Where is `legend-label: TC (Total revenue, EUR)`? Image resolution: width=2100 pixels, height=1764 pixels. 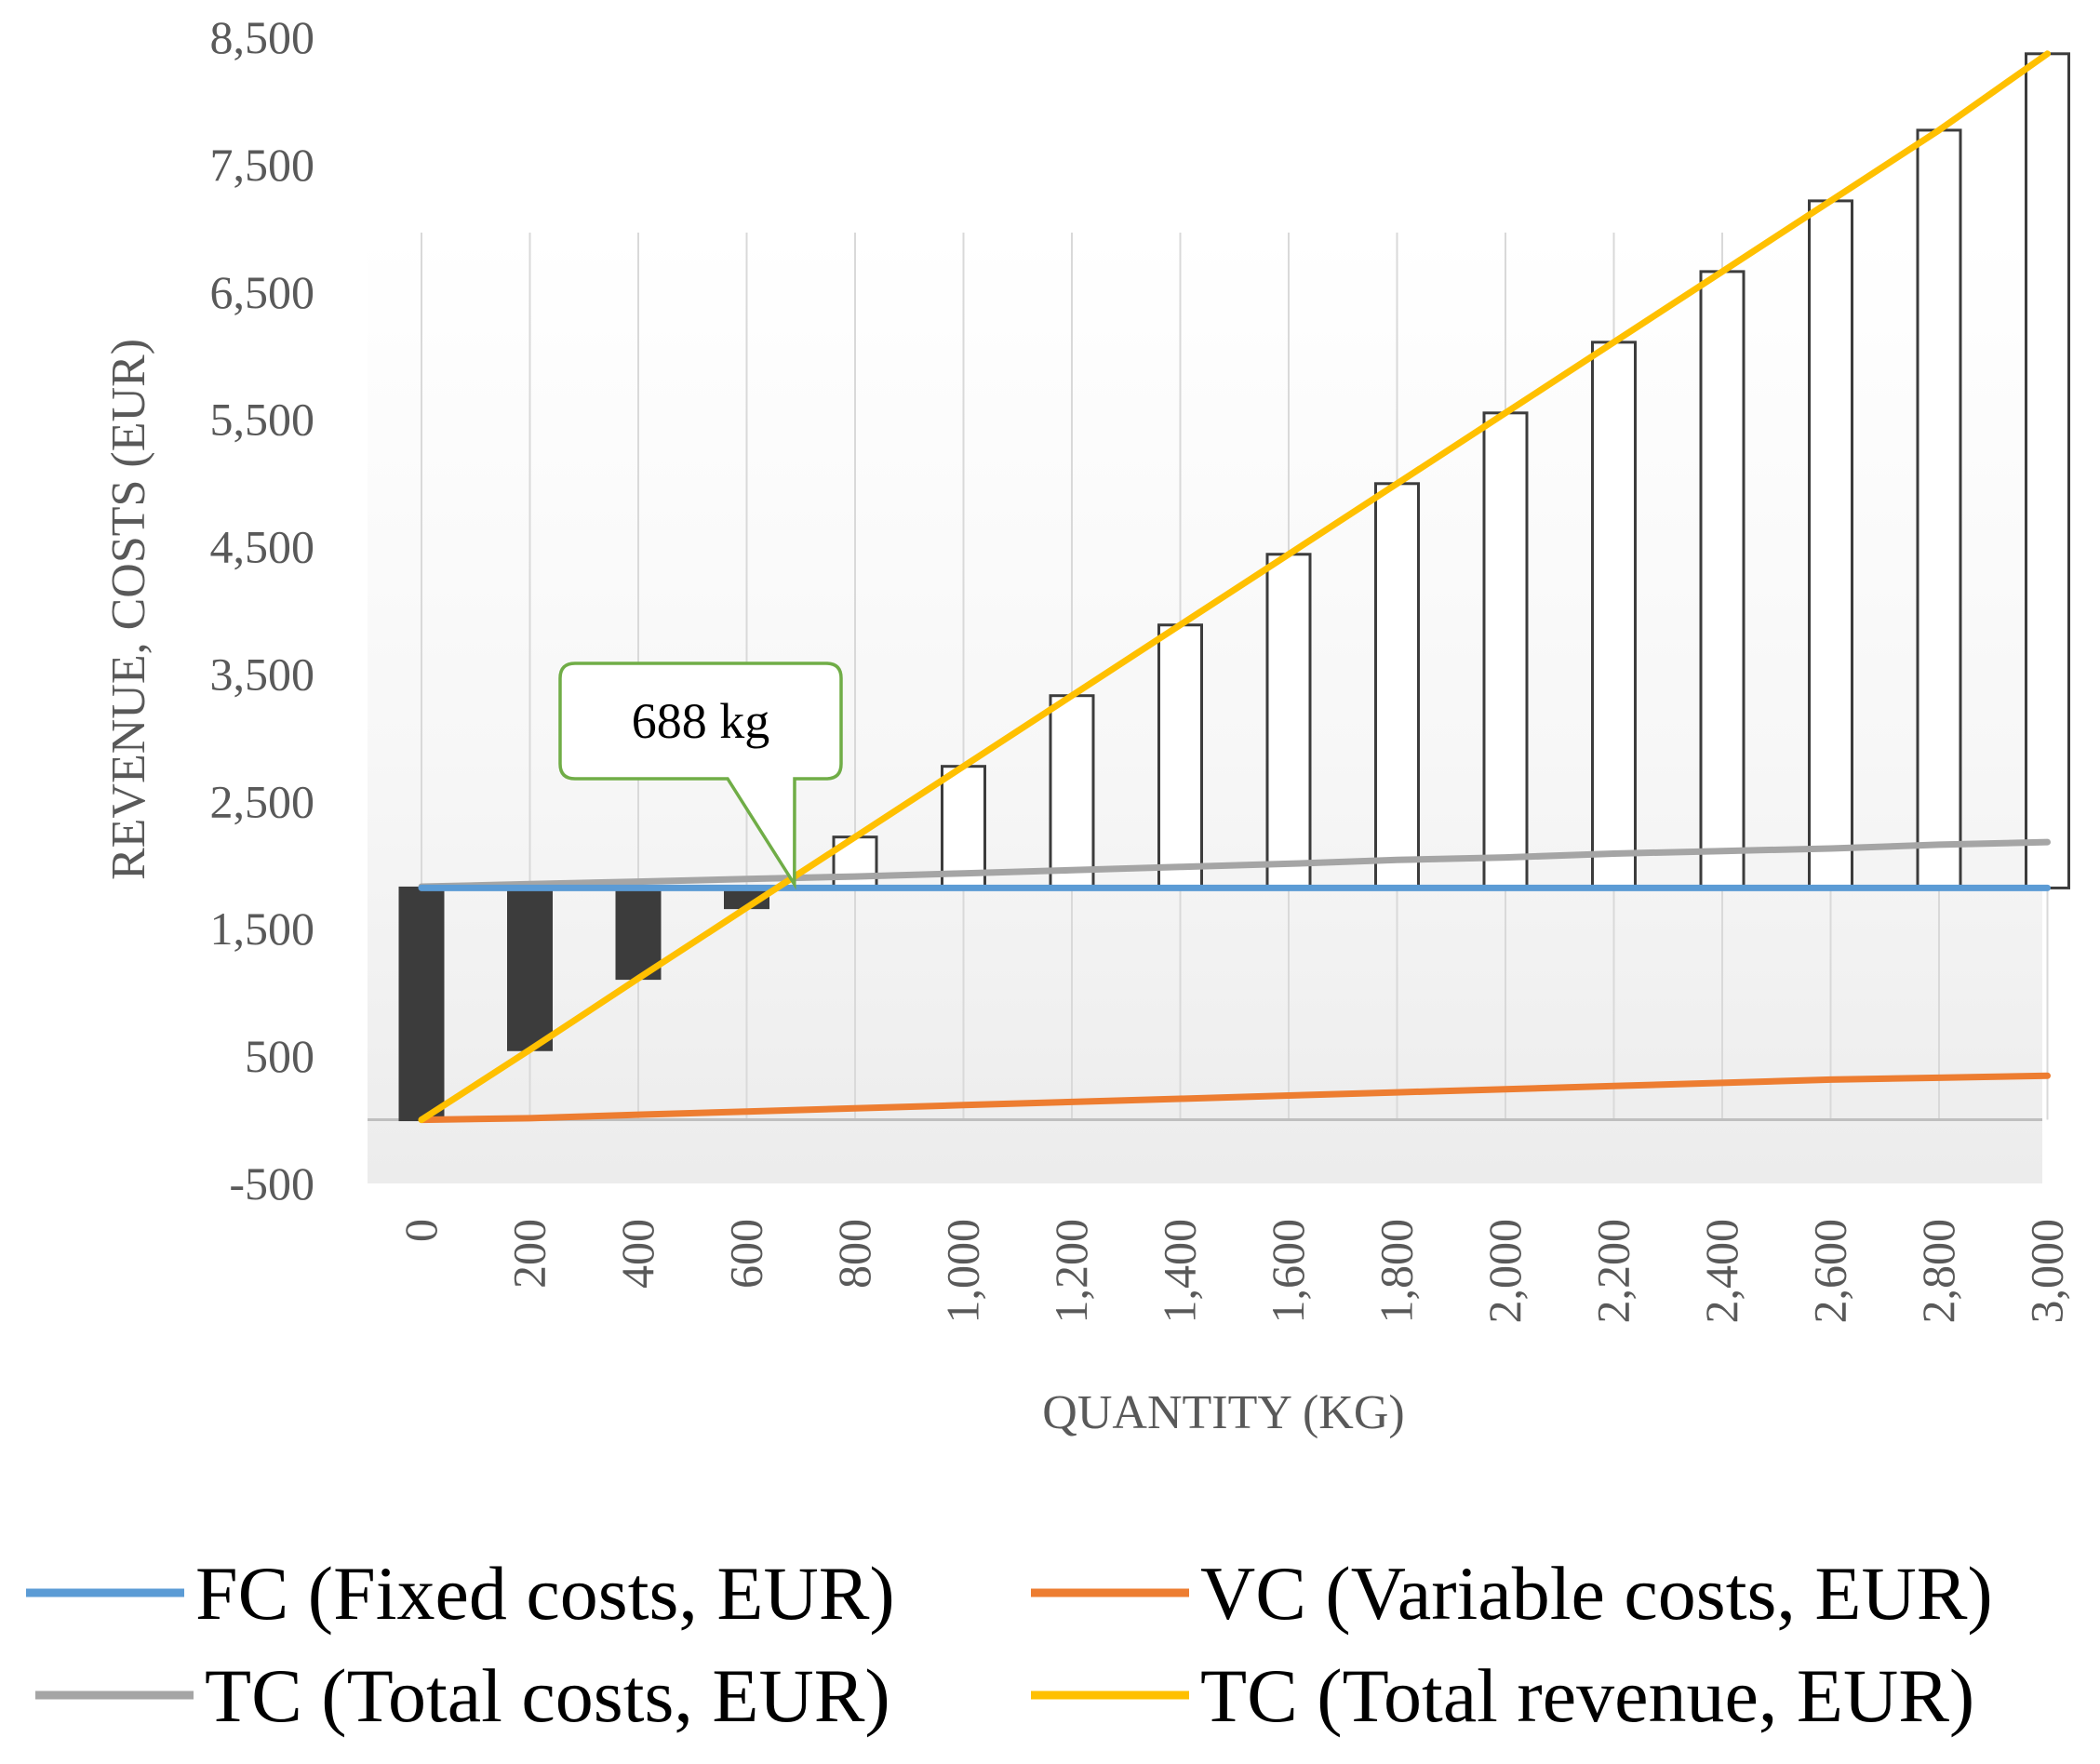
legend-label: TC (Total revenue, EUR) is located at coordinates (1587, 1695).